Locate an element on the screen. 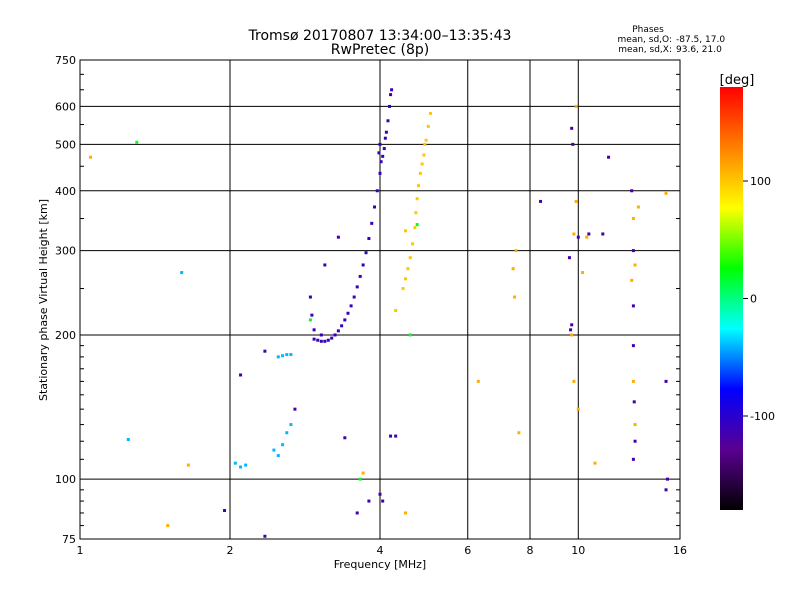 The height and width of the screenshot is (600, 800). colorbar-ticks: 100 0 -100 is located at coordinates (759, 299).